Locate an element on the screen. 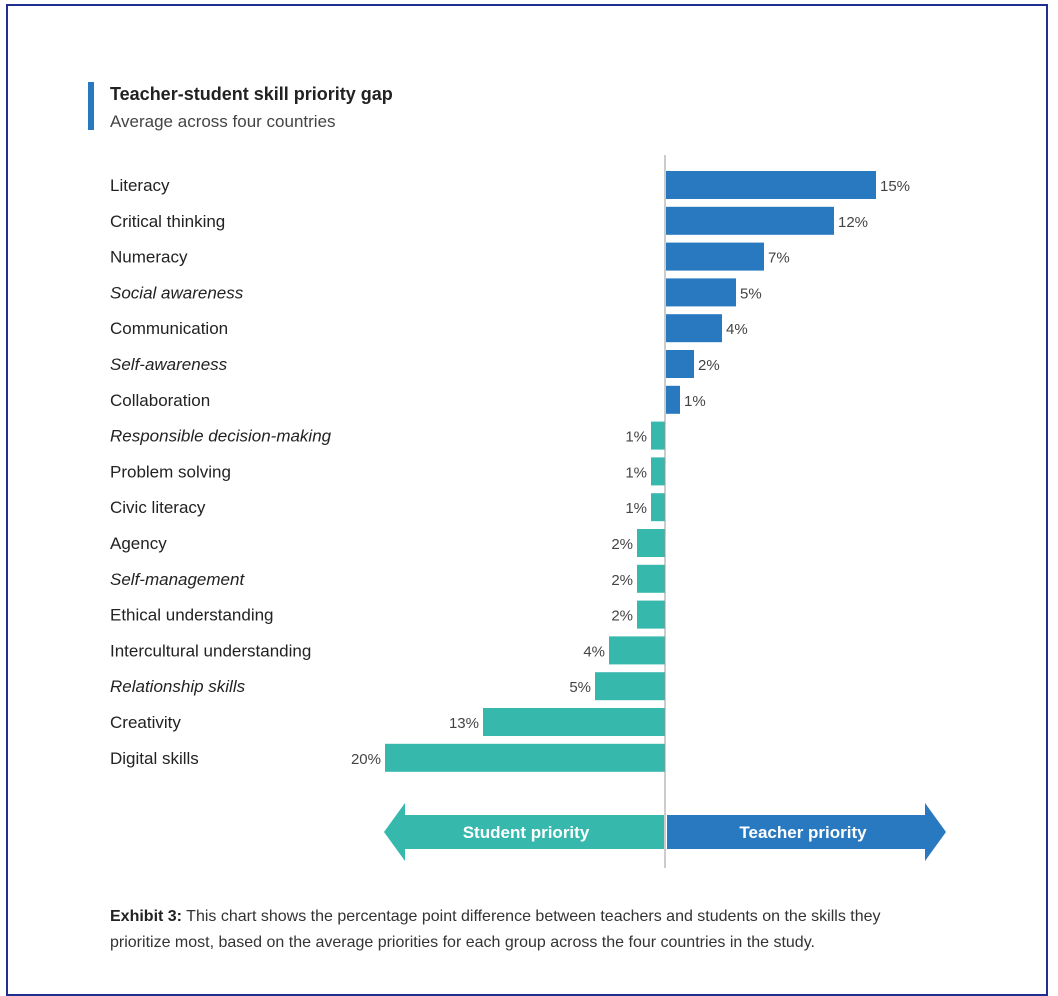 This screenshot has width=1058, height=996. value-label: 12% is located at coordinates (853, 222).